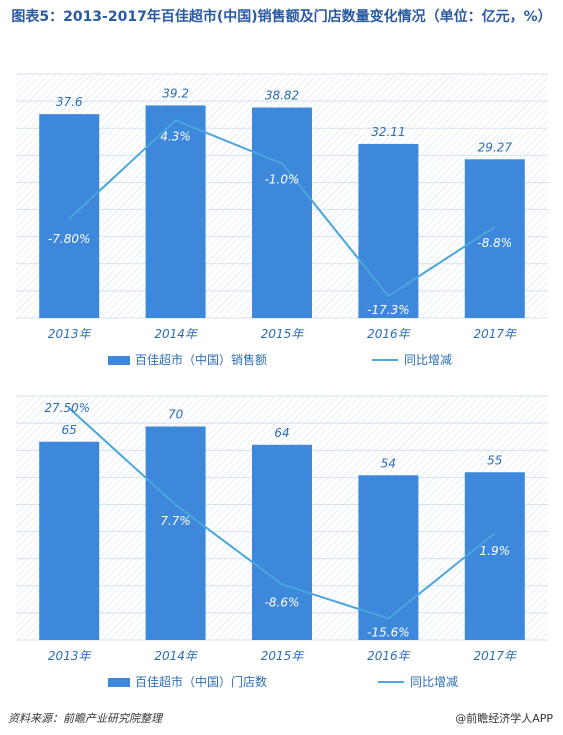 This screenshot has width=563, height=735. I want to click on bar-value-label-3: 54, so click(388, 463).